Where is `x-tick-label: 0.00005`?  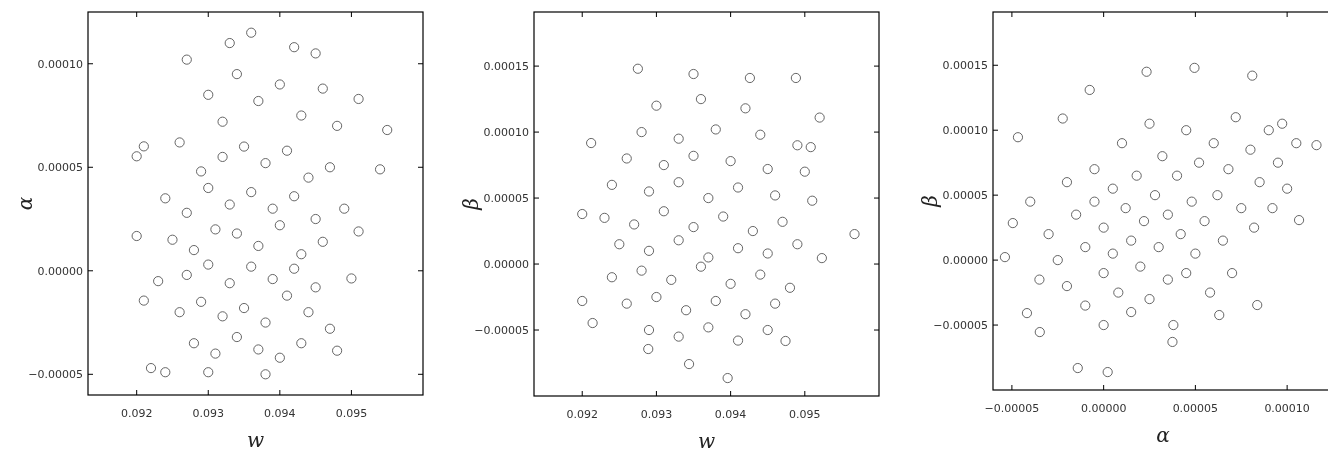 x-tick-label: 0.00005 is located at coordinates (1195, 408).